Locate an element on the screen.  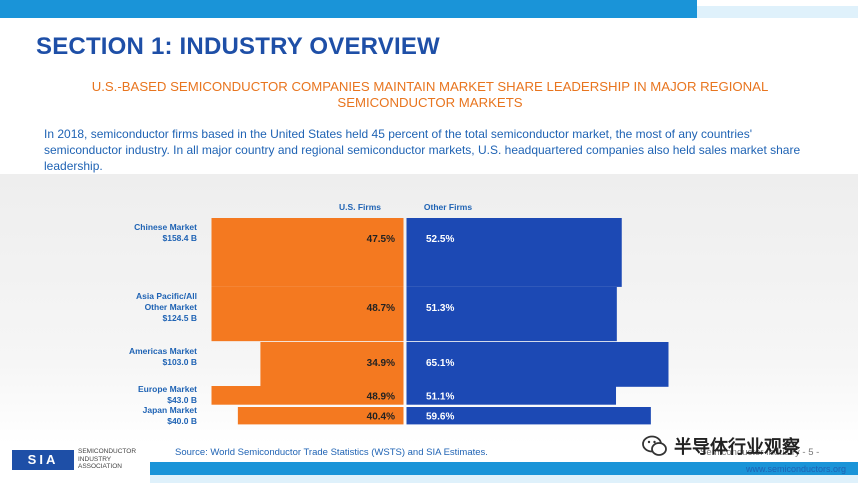
top-banner is located at coordinates (429, 9).